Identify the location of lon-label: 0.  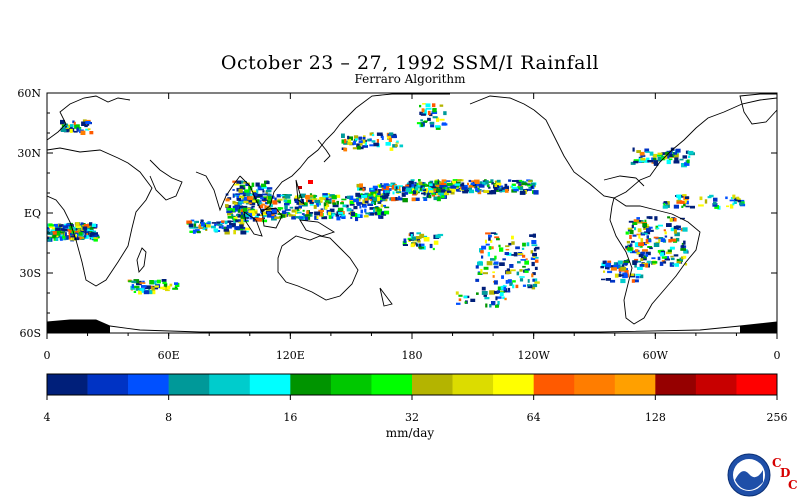
(47, 355).